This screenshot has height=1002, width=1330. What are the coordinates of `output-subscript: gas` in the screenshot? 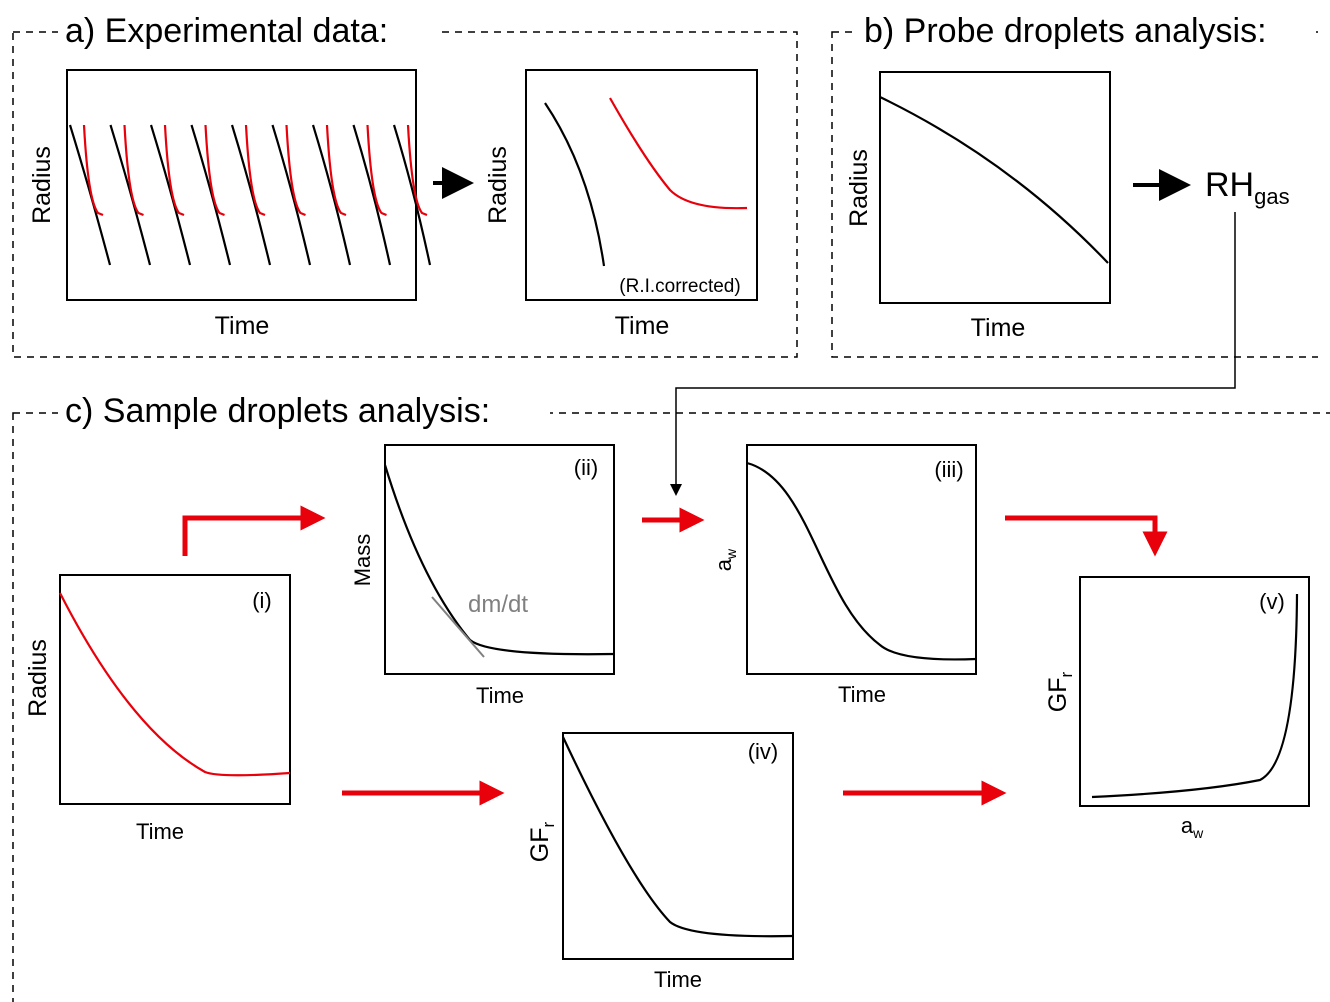 It's located at (1271, 196).